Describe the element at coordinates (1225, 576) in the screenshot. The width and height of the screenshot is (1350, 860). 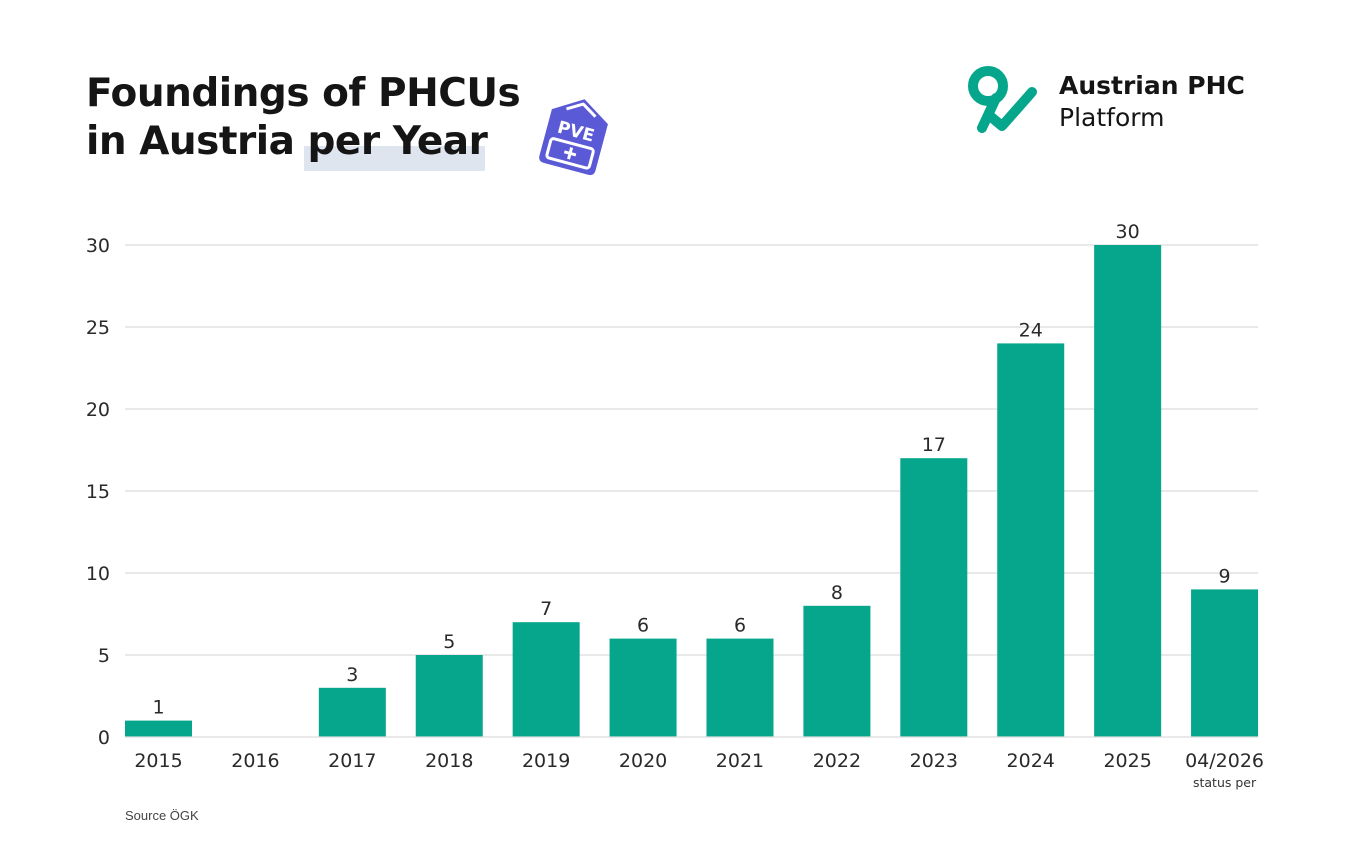
I see `data-label: 9` at that location.